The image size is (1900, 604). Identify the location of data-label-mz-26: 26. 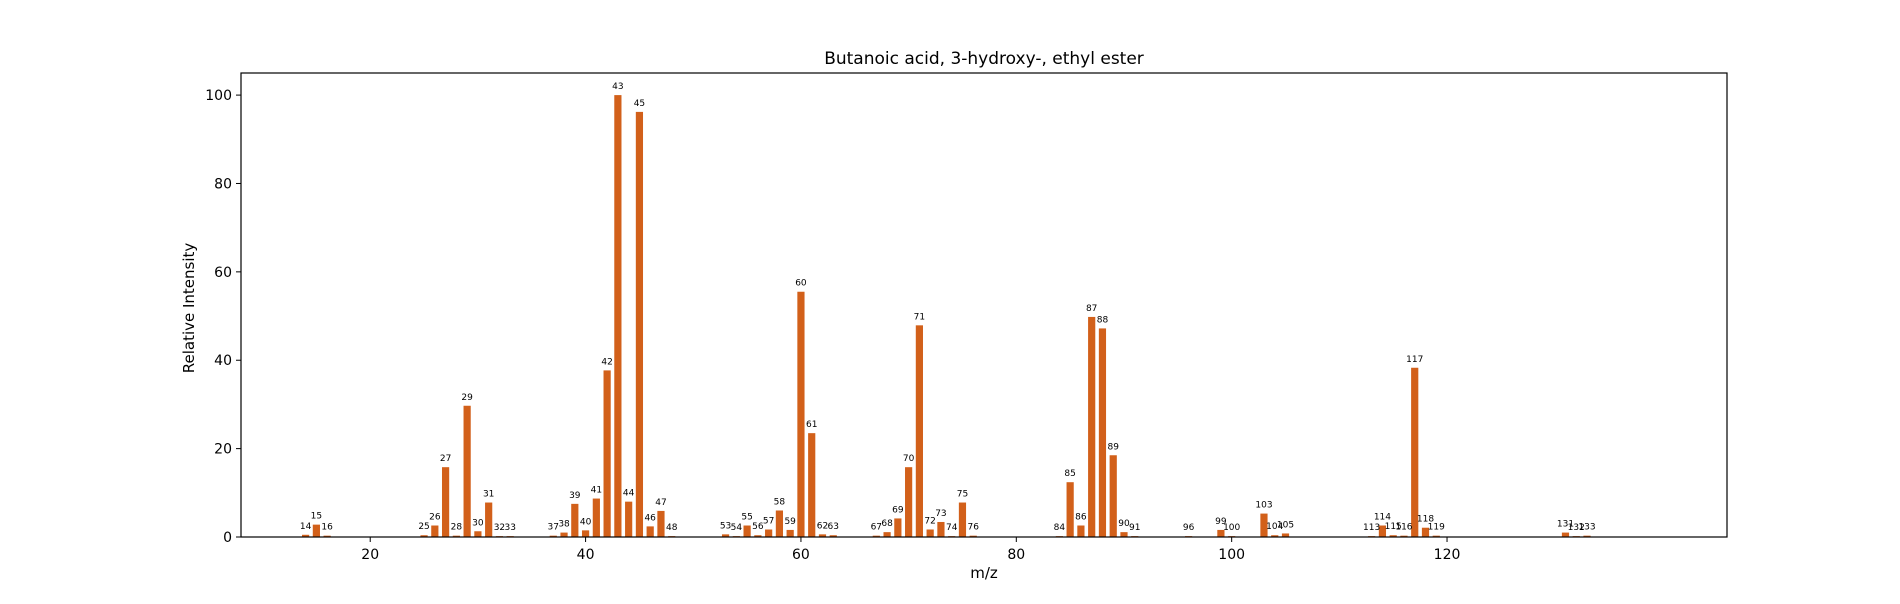
(435, 518).